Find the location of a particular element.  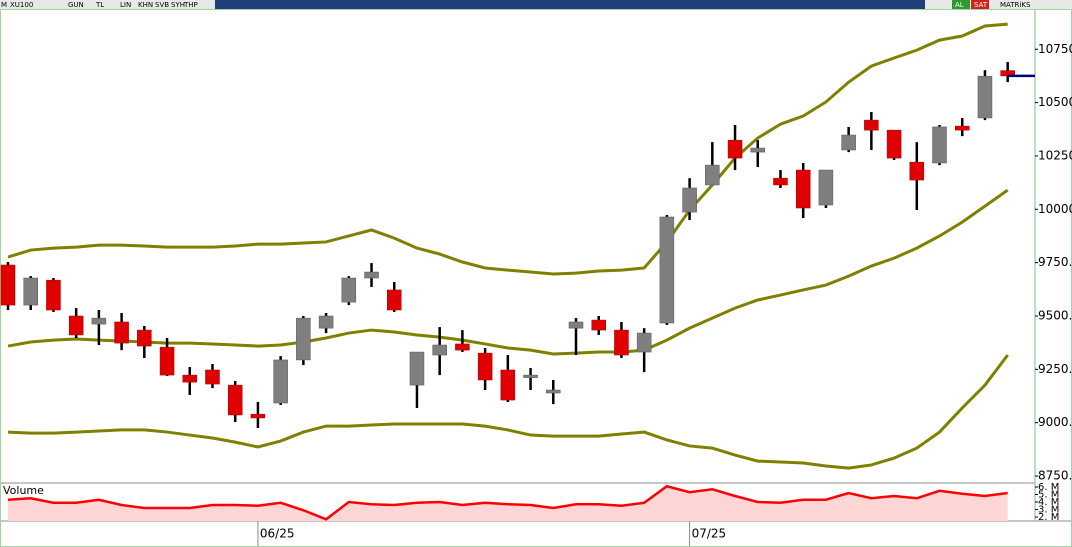

sell-button-bg is located at coordinates (980, 4).